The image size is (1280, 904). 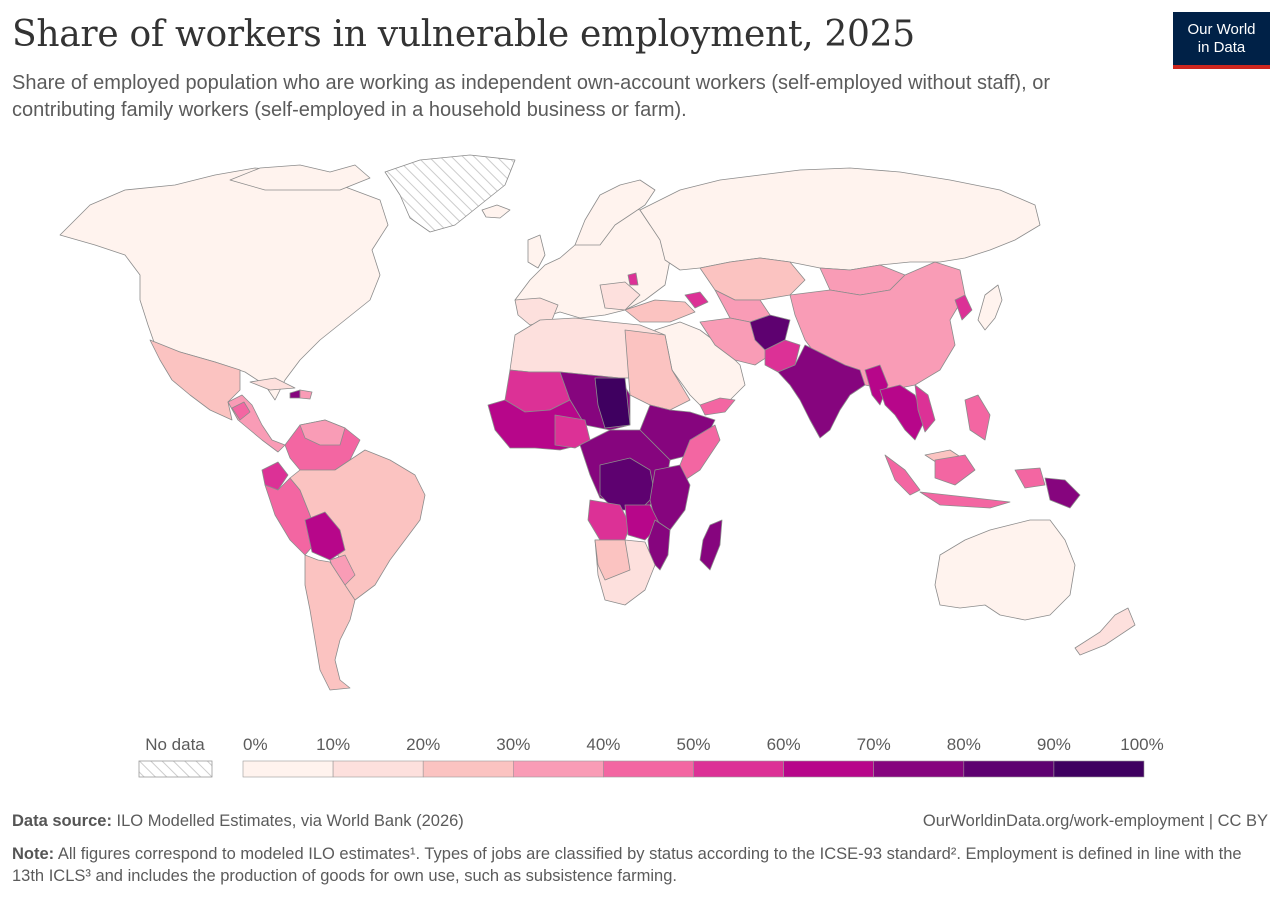 I want to click on logo-red-bar, so click(x=1221, y=67).